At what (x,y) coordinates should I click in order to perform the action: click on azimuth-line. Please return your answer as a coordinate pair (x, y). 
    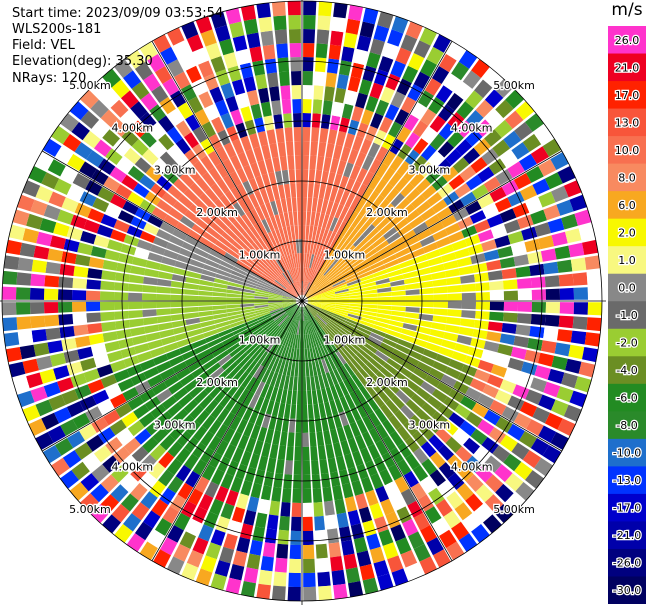
    Looking at the image, I should click on (227, 171).